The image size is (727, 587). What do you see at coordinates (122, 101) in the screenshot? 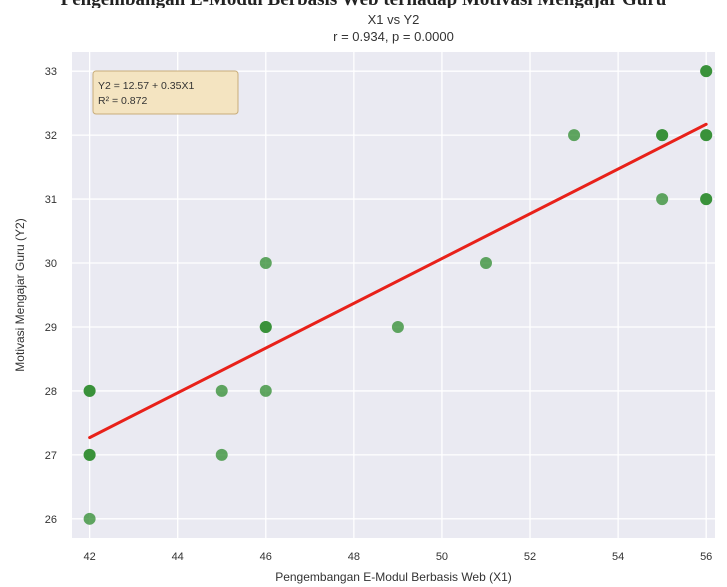
I see `r-squared: R² = 0.872` at bounding box center [122, 101].